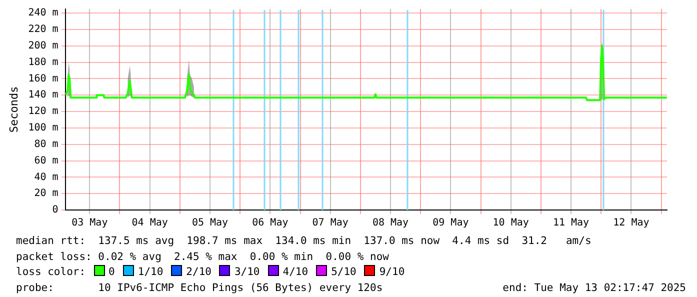 This screenshot has height=297, width=697. Describe the element at coordinates (90, 223) in the screenshot. I see `x-tick-label: 03 May` at that location.